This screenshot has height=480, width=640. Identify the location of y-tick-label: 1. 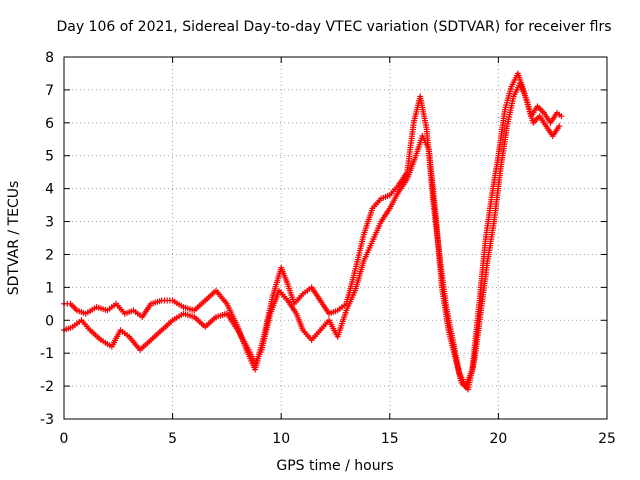
(49, 288).